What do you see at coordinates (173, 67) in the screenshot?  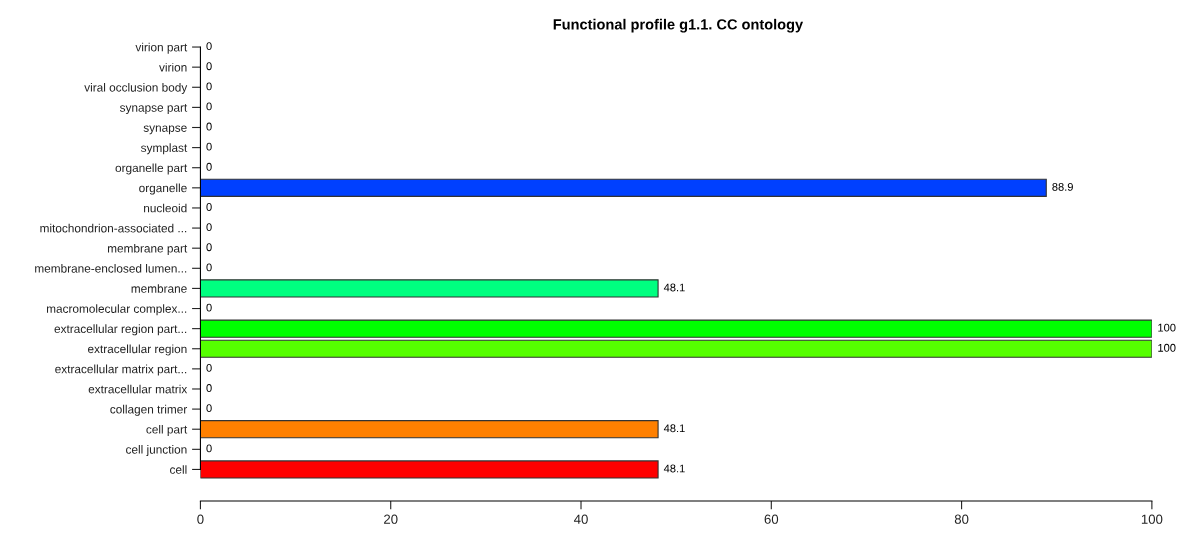 I see `y-tick-label: virion` at bounding box center [173, 67].